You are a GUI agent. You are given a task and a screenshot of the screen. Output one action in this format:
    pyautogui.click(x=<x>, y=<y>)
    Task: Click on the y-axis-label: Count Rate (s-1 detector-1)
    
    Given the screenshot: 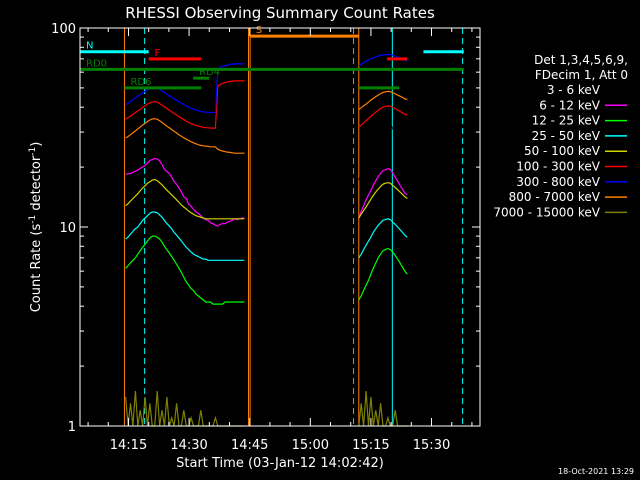 What is the action you would take?
    pyautogui.click(x=36, y=227)
    